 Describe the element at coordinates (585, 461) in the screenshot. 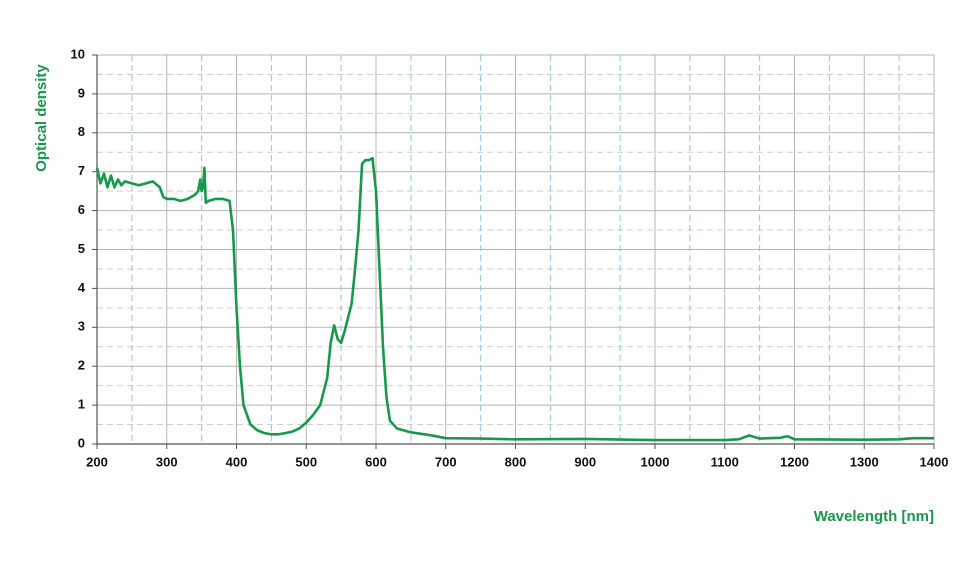

I see `x-tick-label: 900` at that location.